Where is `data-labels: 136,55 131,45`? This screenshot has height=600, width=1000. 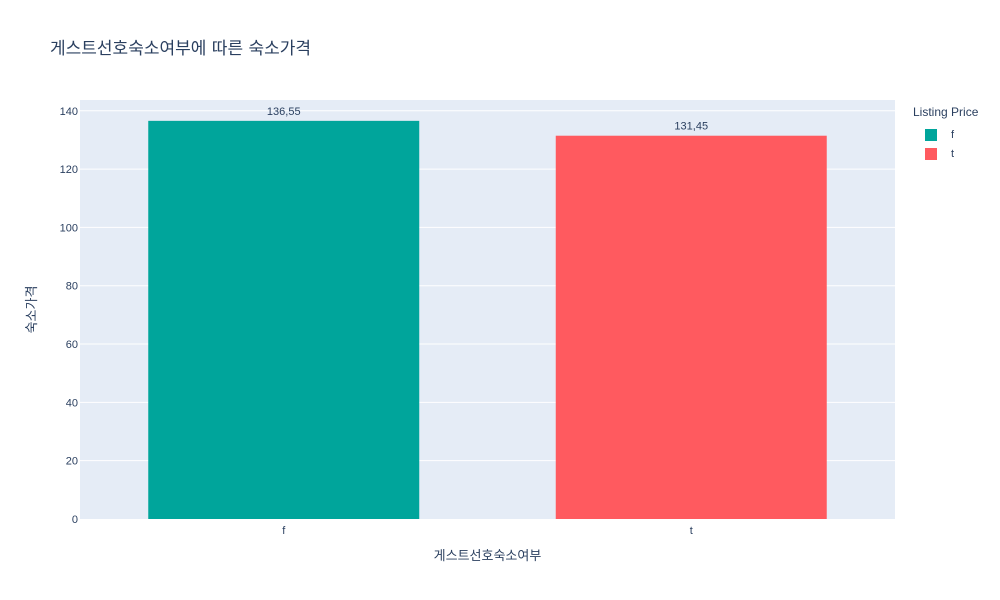
data-labels: 136,55 131,45 is located at coordinates (487, 119).